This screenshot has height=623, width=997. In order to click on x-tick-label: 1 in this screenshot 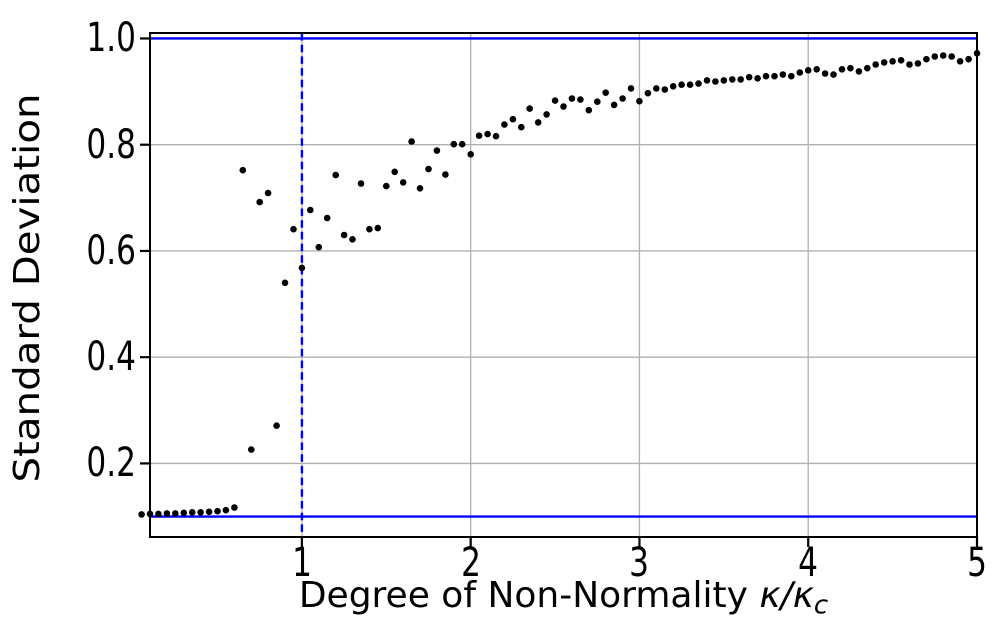, I will do `click(301, 563)`.